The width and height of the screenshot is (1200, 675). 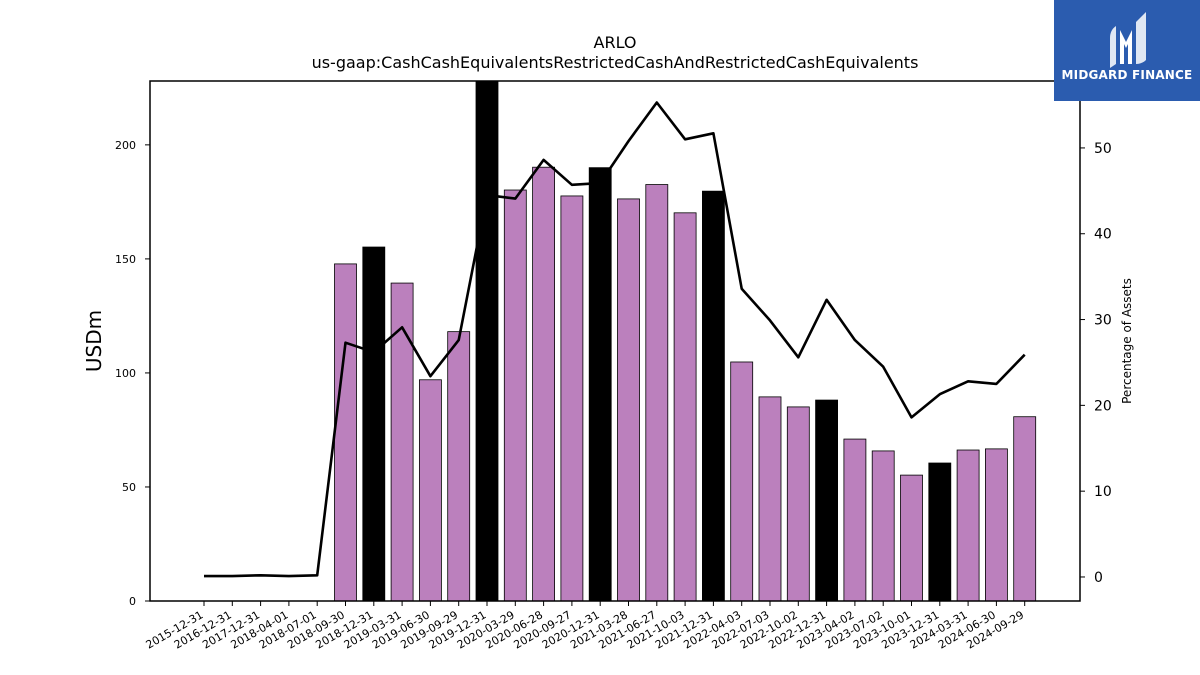 What do you see at coordinates (1103, 235) in the screenshot?
I see `y2-tick-label: 40` at bounding box center [1103, 235].